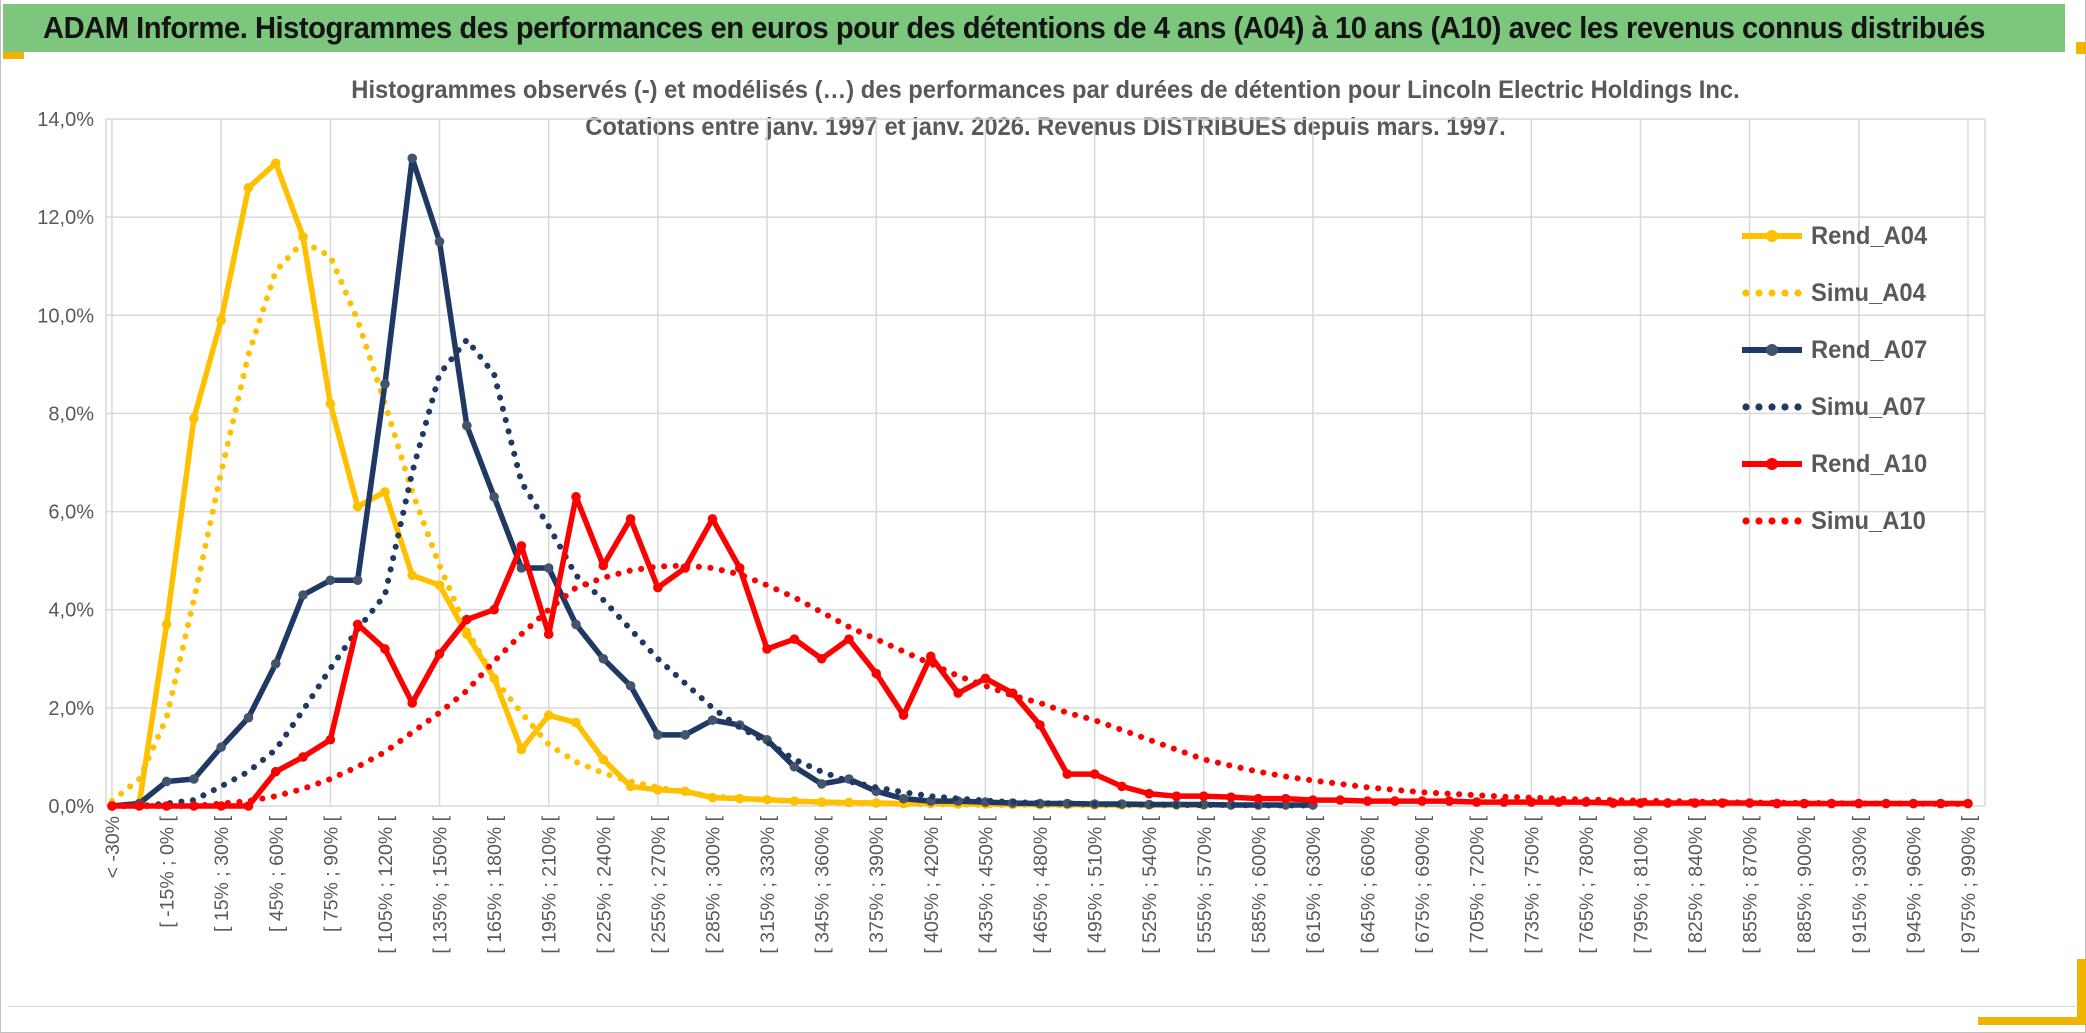 This screenshot has width=2086, height=1033. I want to click on x-axis-label-1: [ -15% ; 0% [, so click(168, 871).